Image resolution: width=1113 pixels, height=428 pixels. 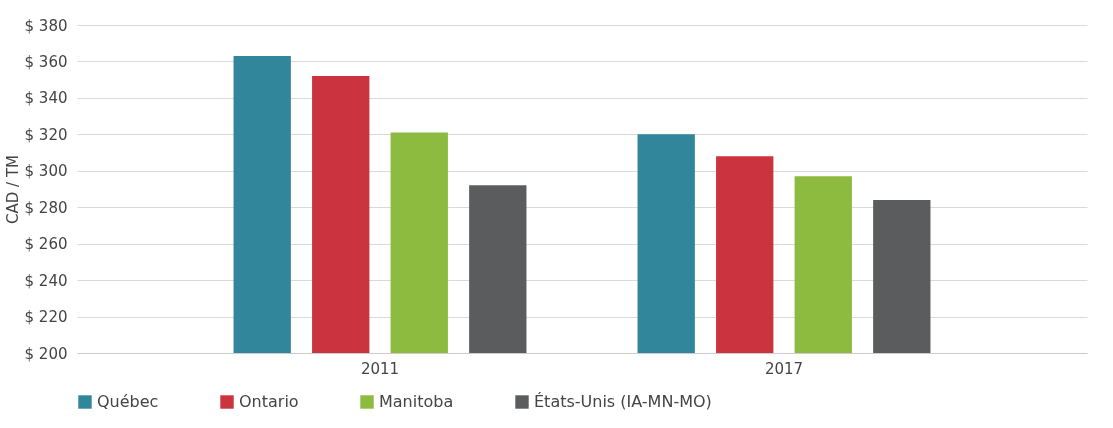 I want to click on y-tick-label: $ 220, so click(x=46, y=317).